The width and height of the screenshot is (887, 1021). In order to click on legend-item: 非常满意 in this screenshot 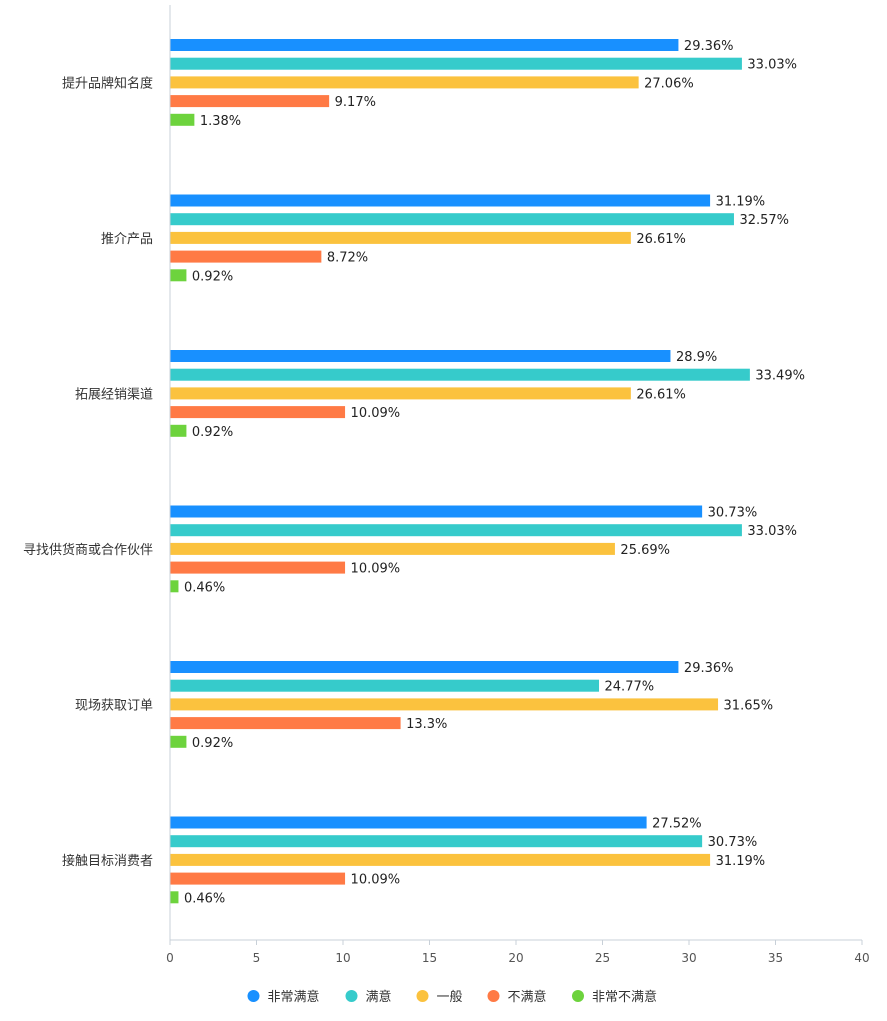, I will do `click(283, 997)`.